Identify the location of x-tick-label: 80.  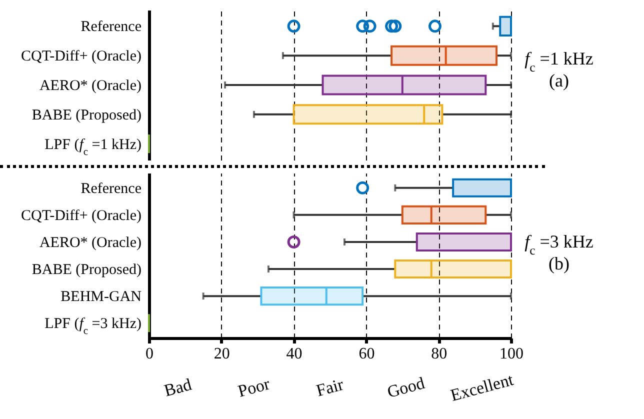
(439, 354).